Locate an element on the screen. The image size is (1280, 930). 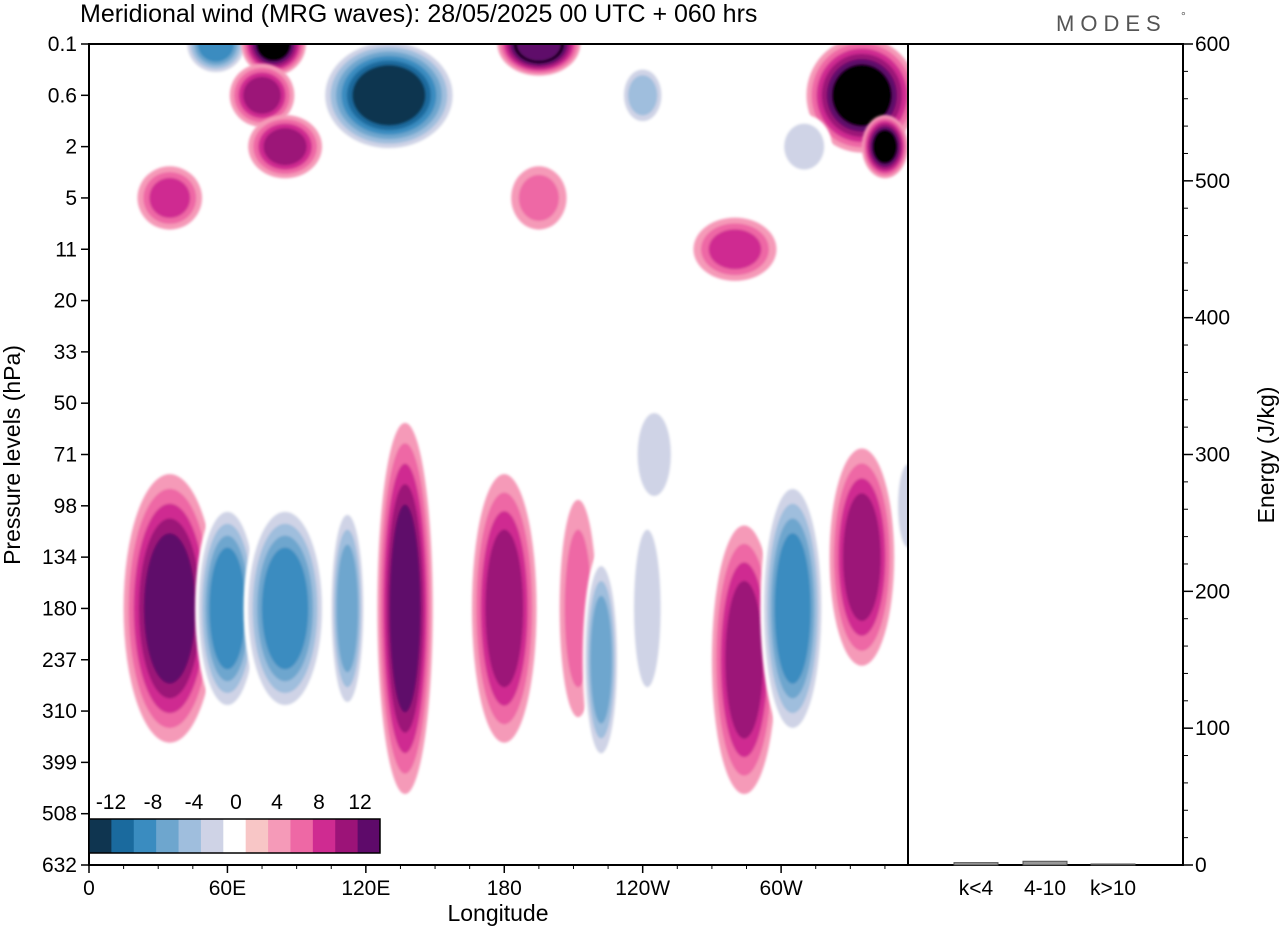
colorbar: -12 -8 -4 0 4 8 12 is located at coordinates (234, 822).